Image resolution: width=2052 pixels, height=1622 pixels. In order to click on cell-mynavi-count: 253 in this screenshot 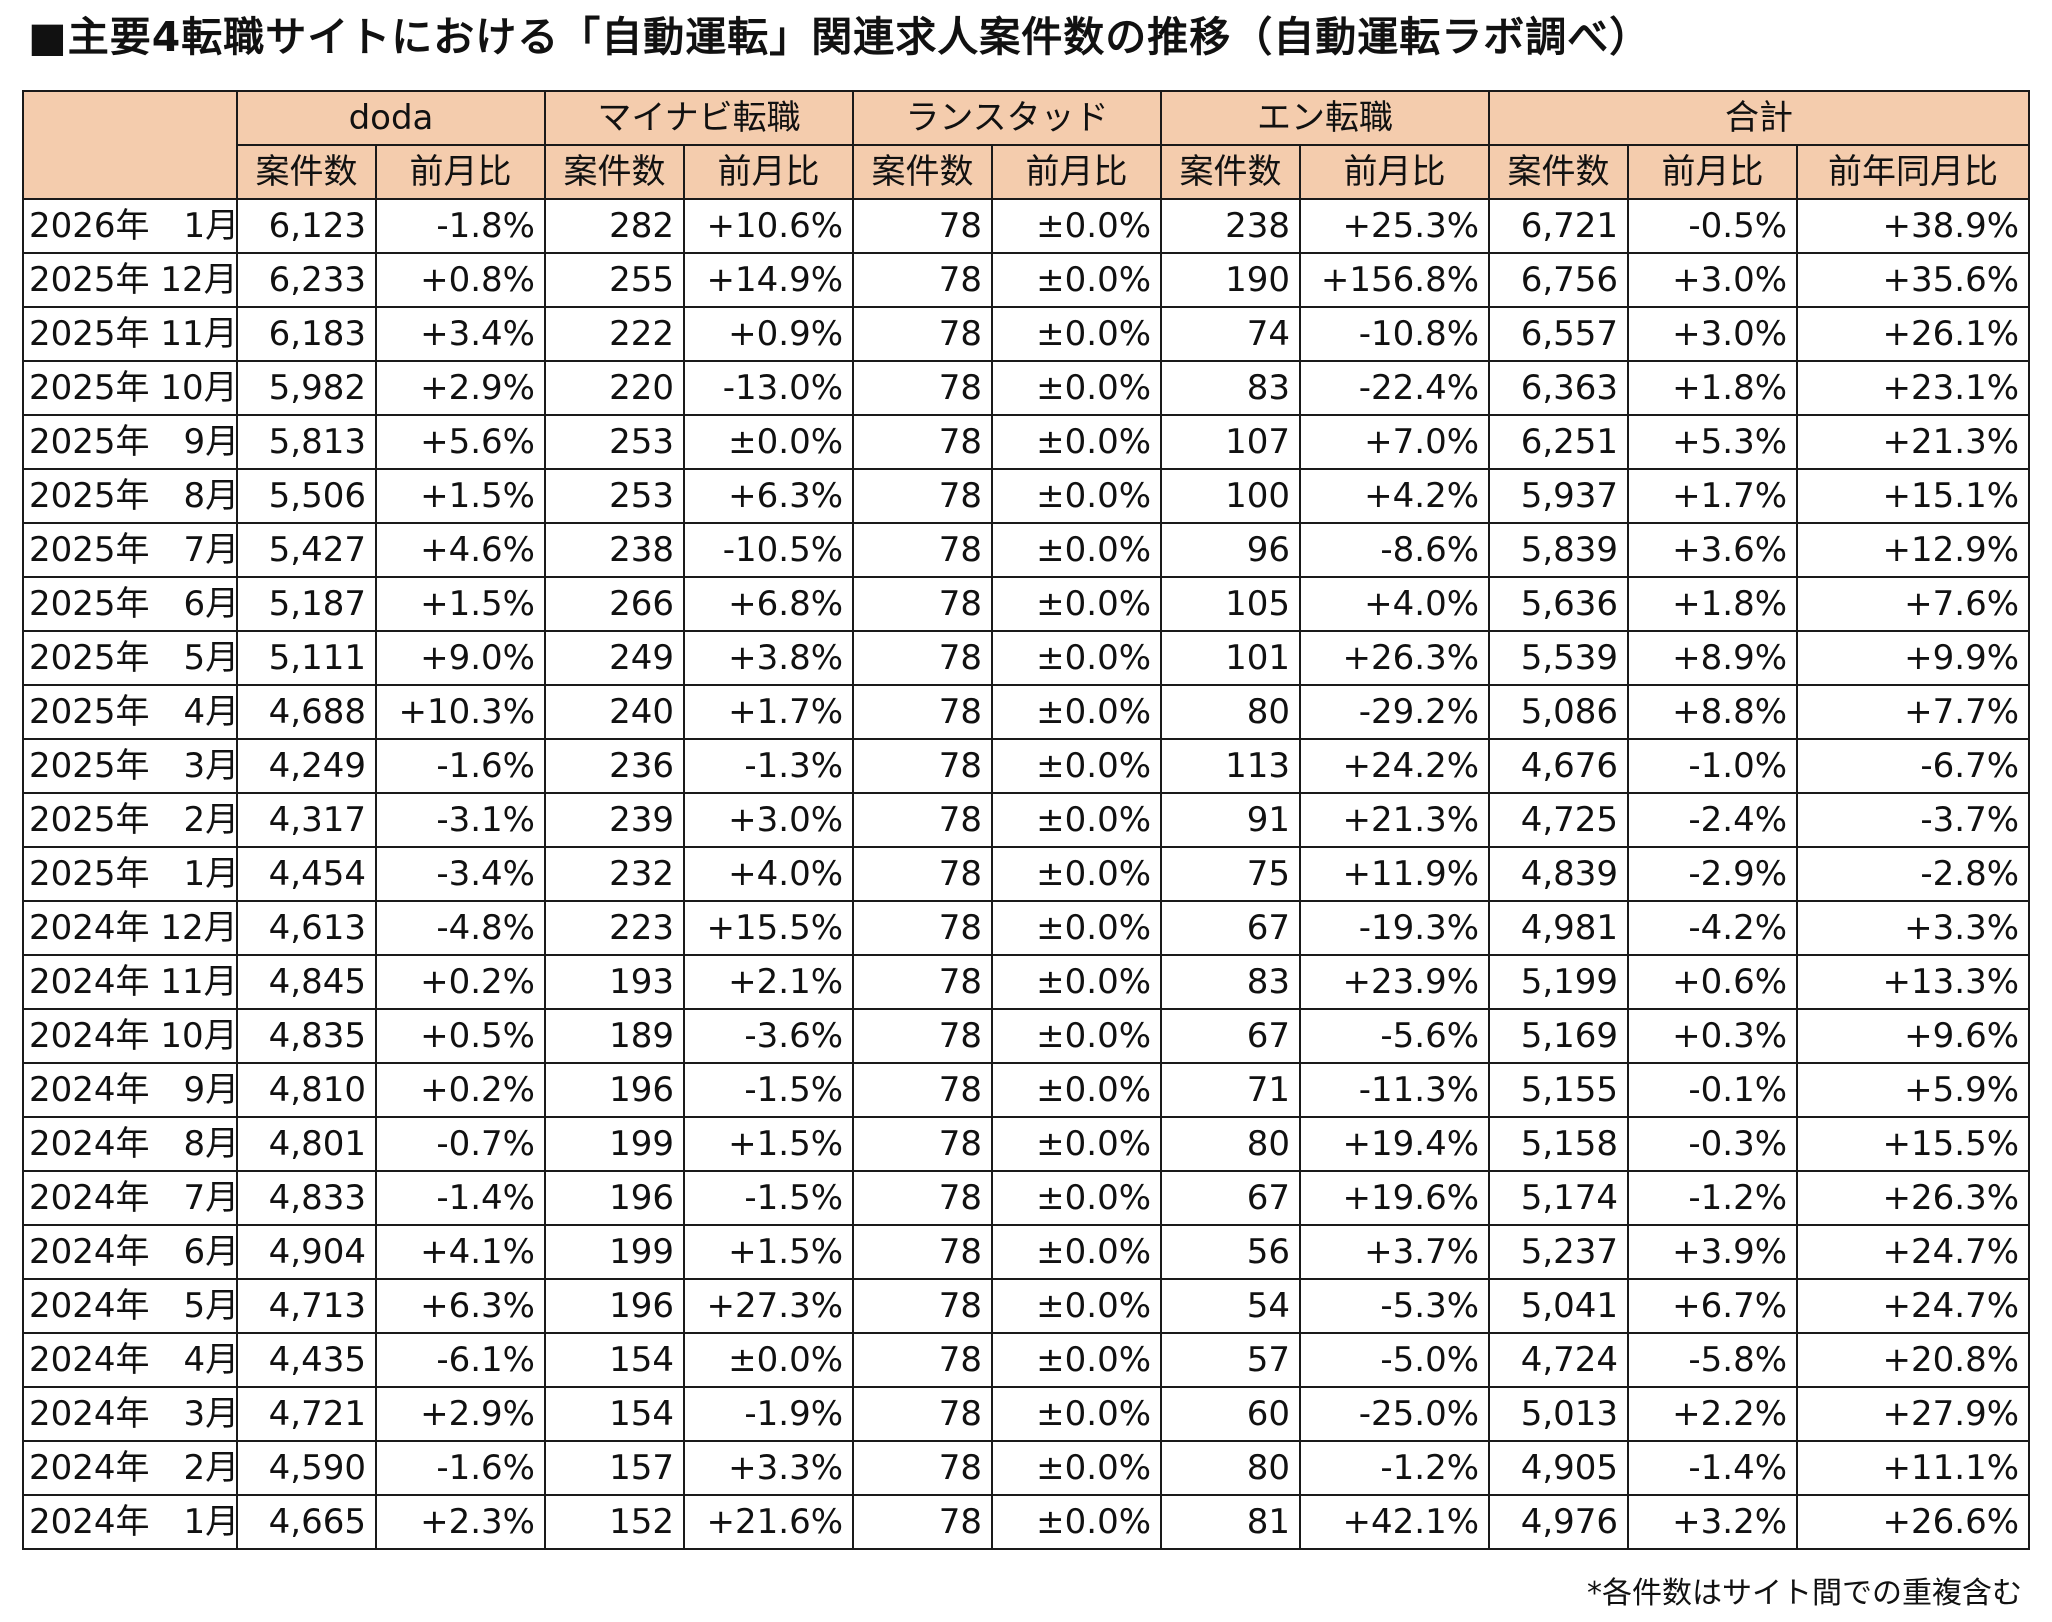, I will do `click(614, 496)`.